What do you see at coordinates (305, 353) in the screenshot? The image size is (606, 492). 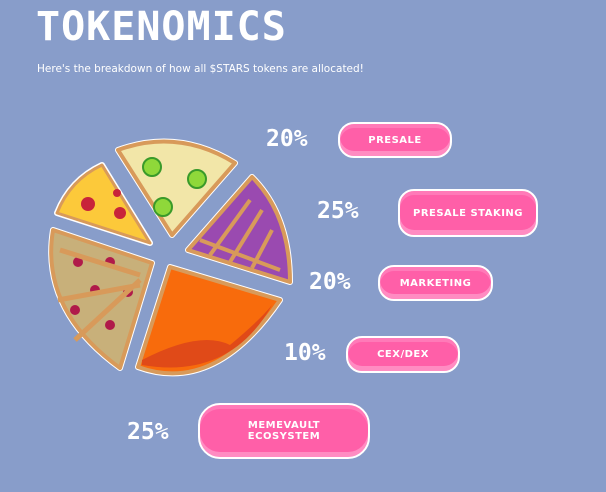 I see `allocation-percent-cex-dex: 10%` at bounding box center [305, 353].